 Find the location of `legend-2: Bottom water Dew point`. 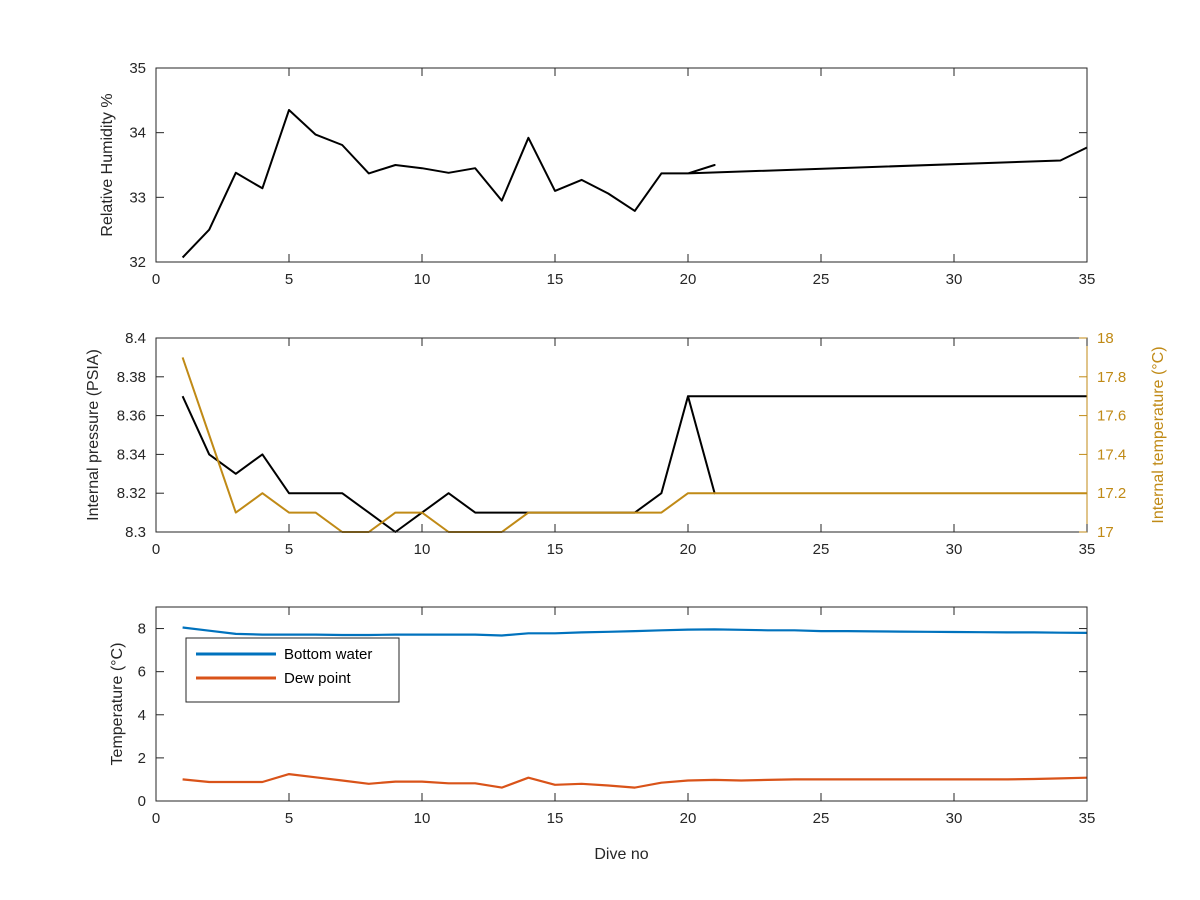

legend-2: Bottom water Dew point is located at coordinates (292, 670).